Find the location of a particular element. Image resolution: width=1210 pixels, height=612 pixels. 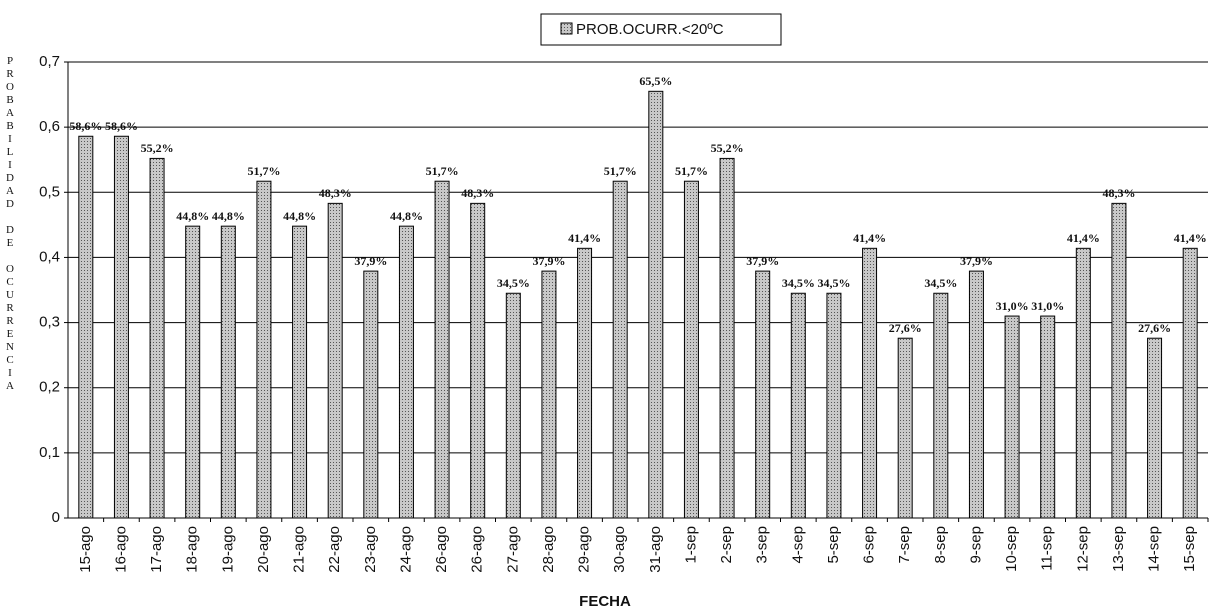

y-tick-label: 0,2 is located at coordinates (49, 387).